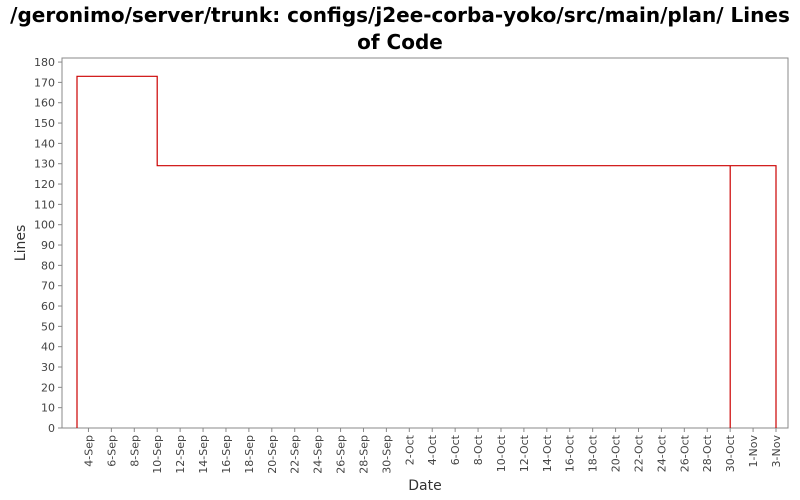  Describe the element at coordinates (638, 453) in the screenshot. I see `x-tick-label: 22-Oct` at that location.